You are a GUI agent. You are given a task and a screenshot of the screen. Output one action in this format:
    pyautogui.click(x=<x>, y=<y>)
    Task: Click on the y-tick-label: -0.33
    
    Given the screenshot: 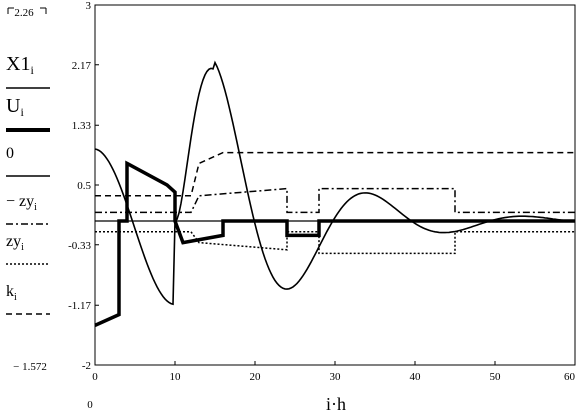 What is the action you would take?
    pyautogui.click(x=79, y=246)
    